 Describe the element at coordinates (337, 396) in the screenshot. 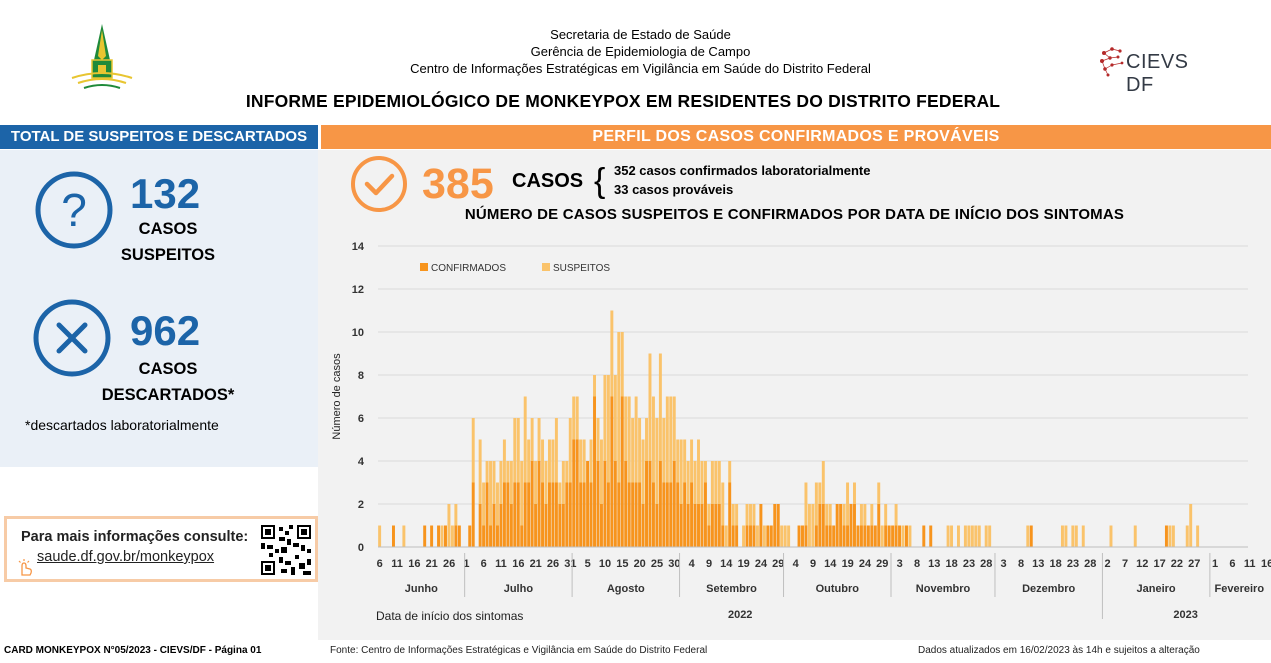

I see `y-axis-label: Número de casos` at that location.